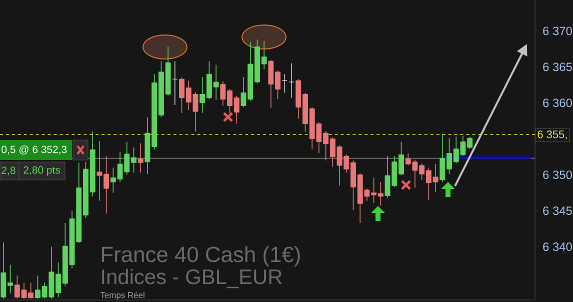 The width and height of the screenshot is (573, 302). Describe the element at coordinates (9, 171) in the screenshot. I see `annotation: 2,8` at that location.